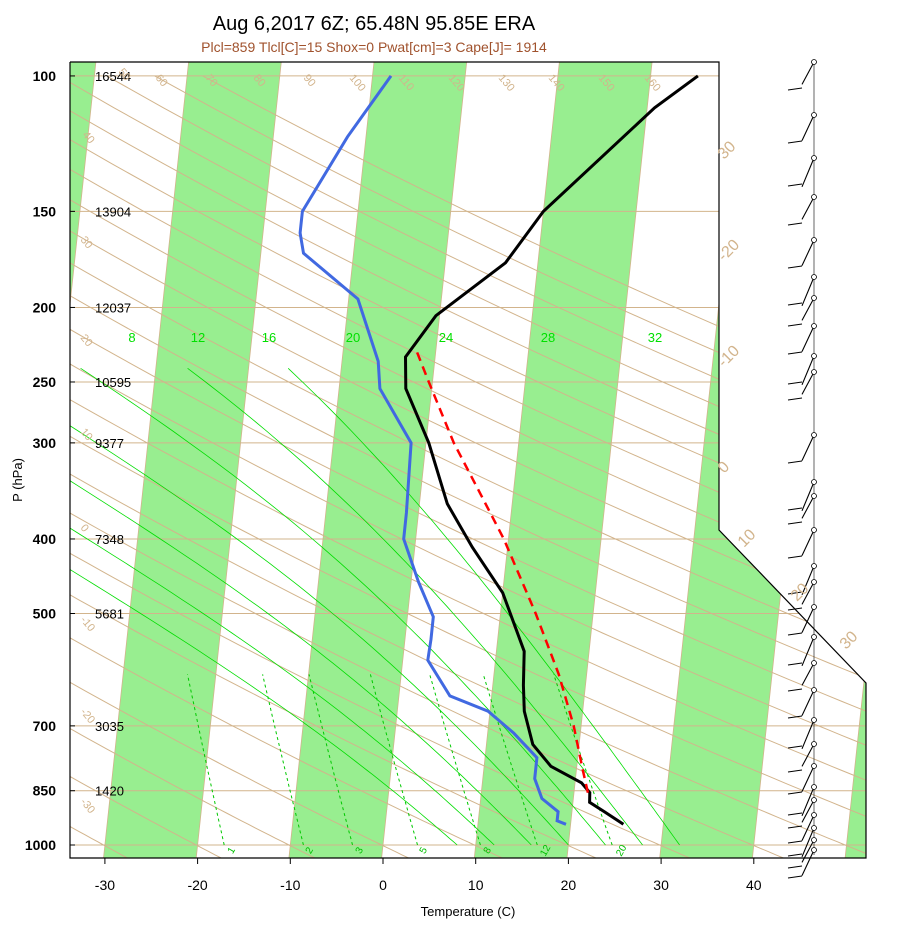 Image resolution: width=900 pixels, height=930 pixels. What do you see at coordinates (395, 337) in the screenshot?
I see `mixing-ratio-top-labels: 8 12 16 20 24 28 32` at bounding box center [395, 337].